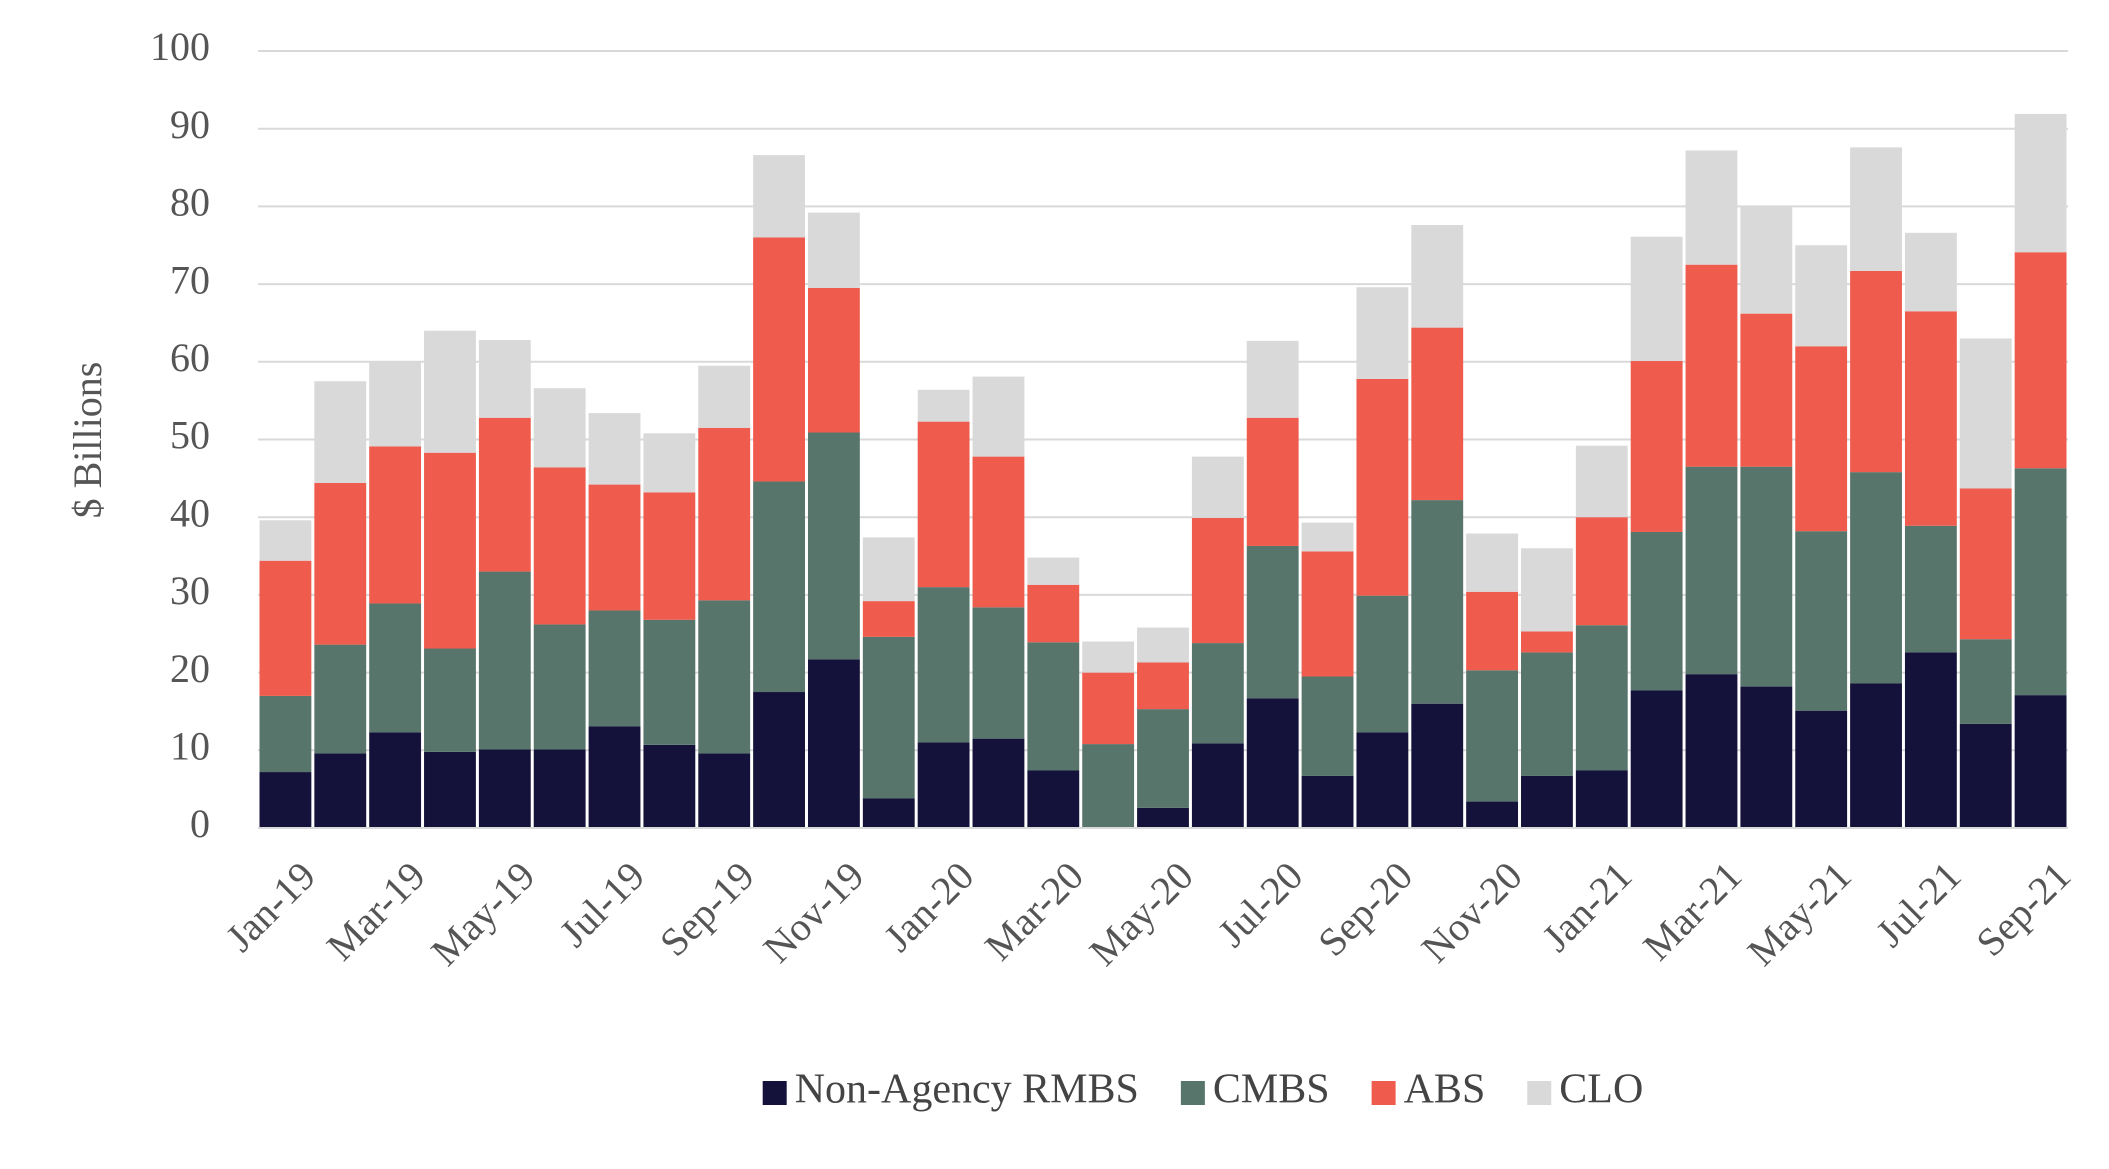  I want to click on x-tick-label: Jul-20, so click(1260, 904).